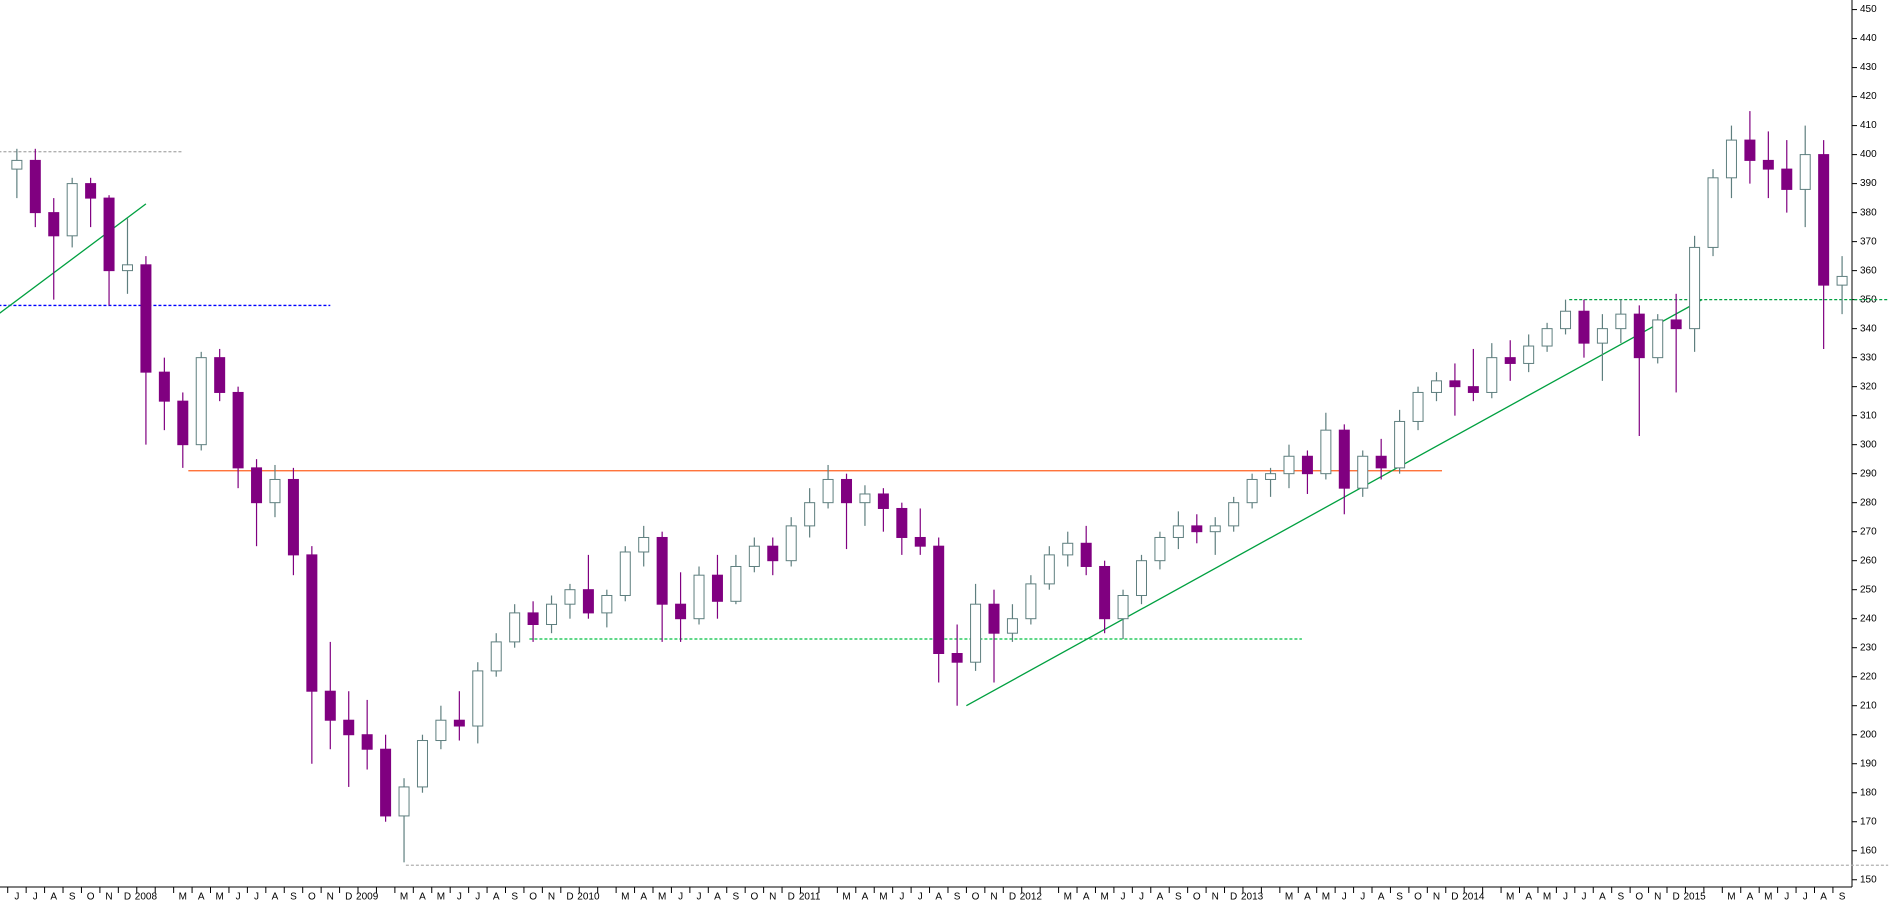 This screenshot has width=1890, height=904. What do you see at coordinates (1868, 560) in the screenshot?
I see `y-tick-label: 260` at bounding box center [1868, 560].